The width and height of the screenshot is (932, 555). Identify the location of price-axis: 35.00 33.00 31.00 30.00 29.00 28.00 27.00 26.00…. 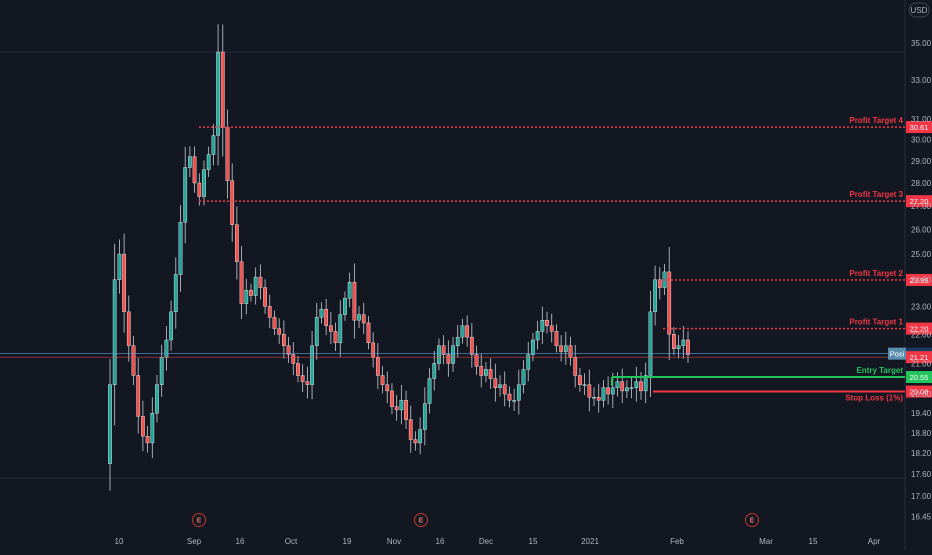
(921, 280).